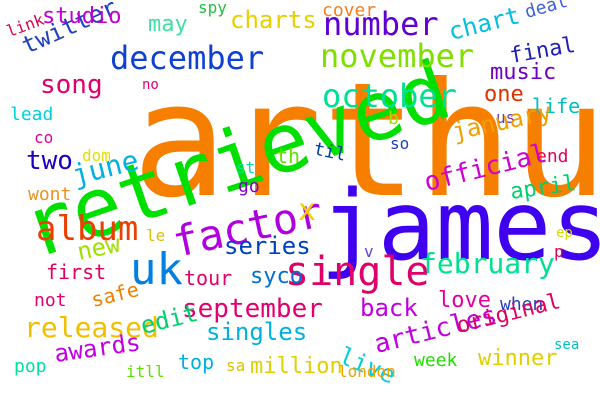 The width and height of the screenshot is (600, 400). Describe the element at coordinates (504, 94) in the screenshot. I see `word: one` at that location.